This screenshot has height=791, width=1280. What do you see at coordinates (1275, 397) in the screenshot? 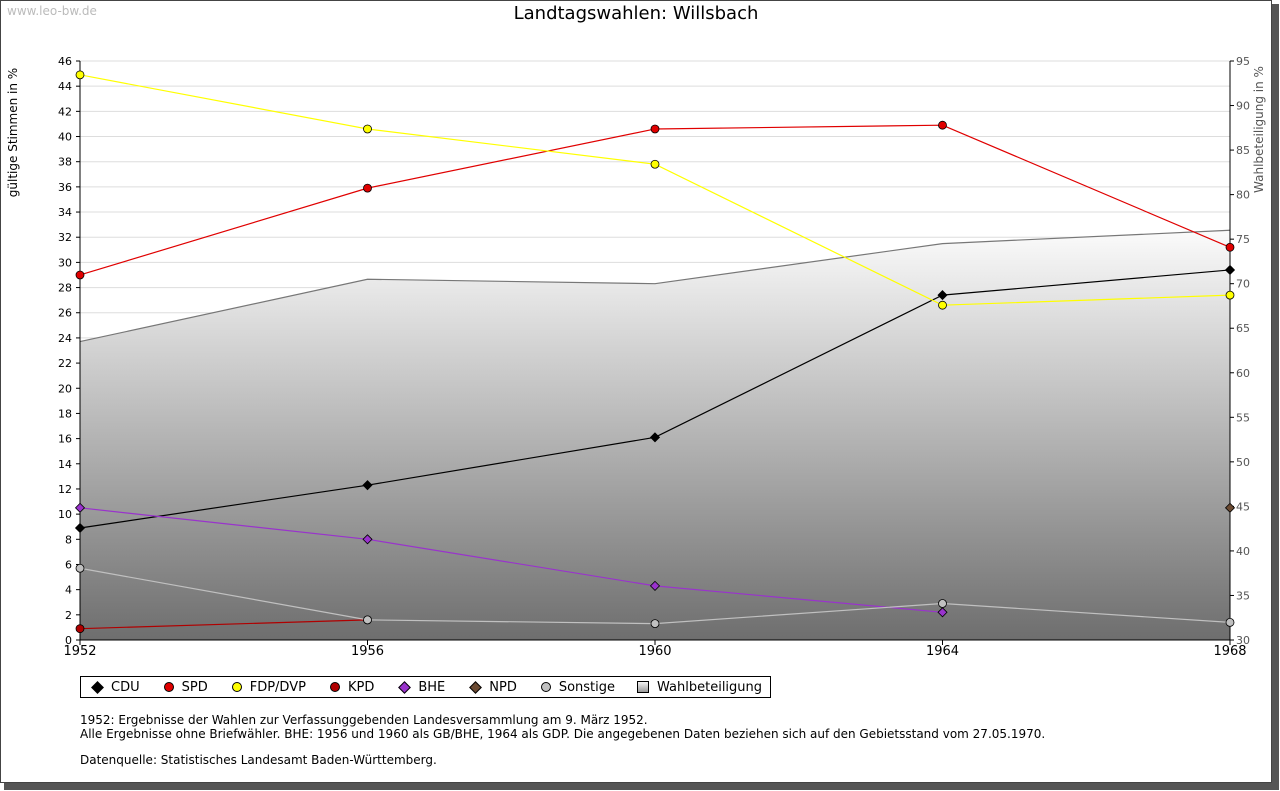
I see `frame-shadow-right` at bounding box center [1275, 397].